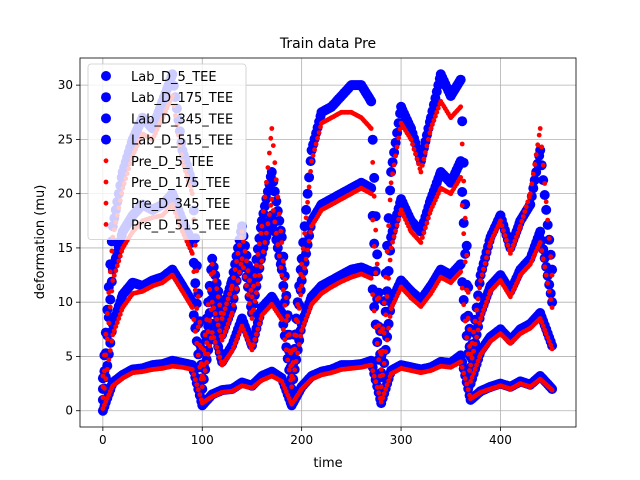 Image resolution: width=640 pixels, height=480 pixels. What do you see at coordinates (69, 411) in the screenshot?
I see `y-tick-label: 0` at bounding box center [69, 411].